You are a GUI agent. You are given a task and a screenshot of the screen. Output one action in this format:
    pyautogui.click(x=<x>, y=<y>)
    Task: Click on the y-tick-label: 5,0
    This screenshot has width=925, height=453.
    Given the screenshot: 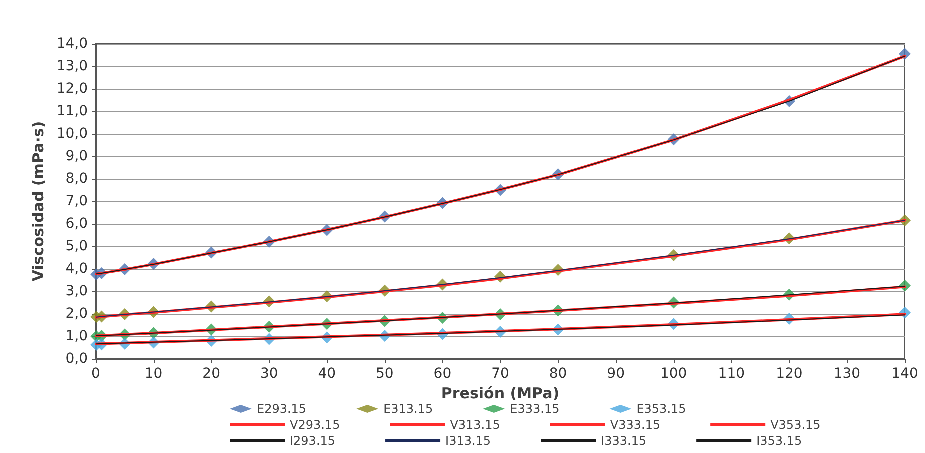 What is the action you would take?
    pyautogui.click(x=77, y=246)
    